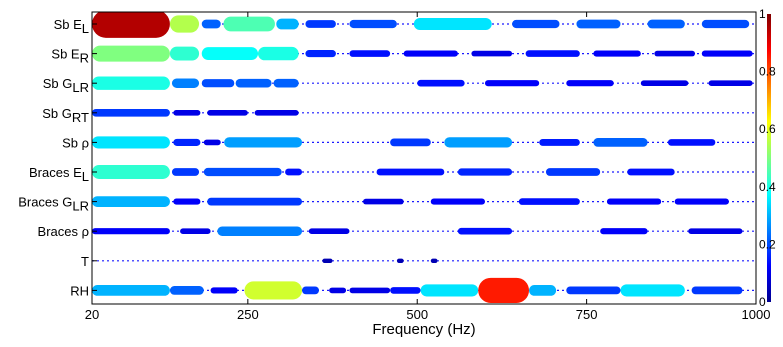  Describe the element at coordinates (248, 314) in the screenshot. I see `x-tick-label: 250` at that location.